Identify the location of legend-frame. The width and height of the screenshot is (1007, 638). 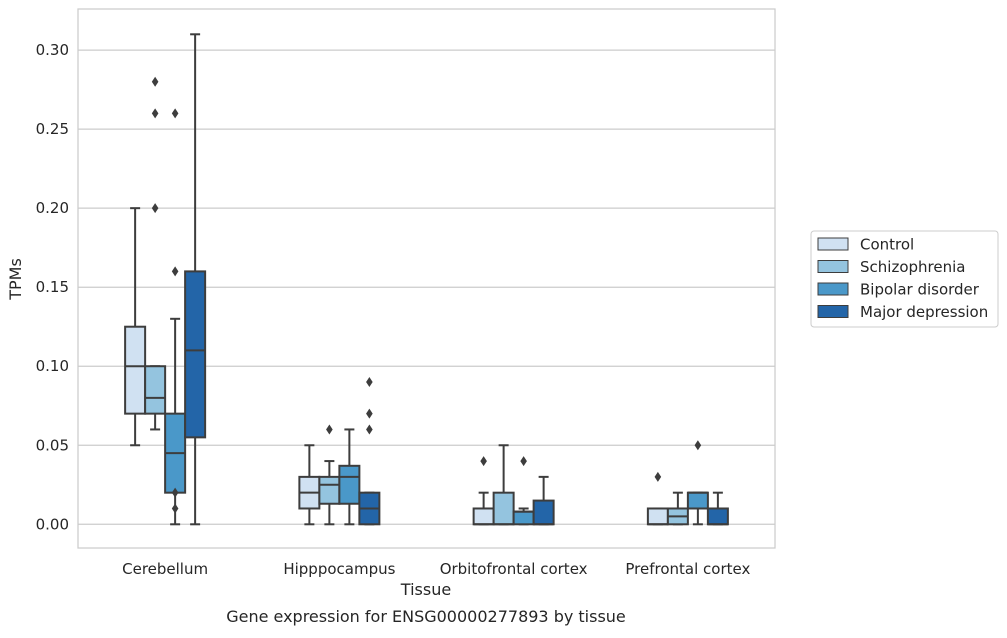
(904, 279).